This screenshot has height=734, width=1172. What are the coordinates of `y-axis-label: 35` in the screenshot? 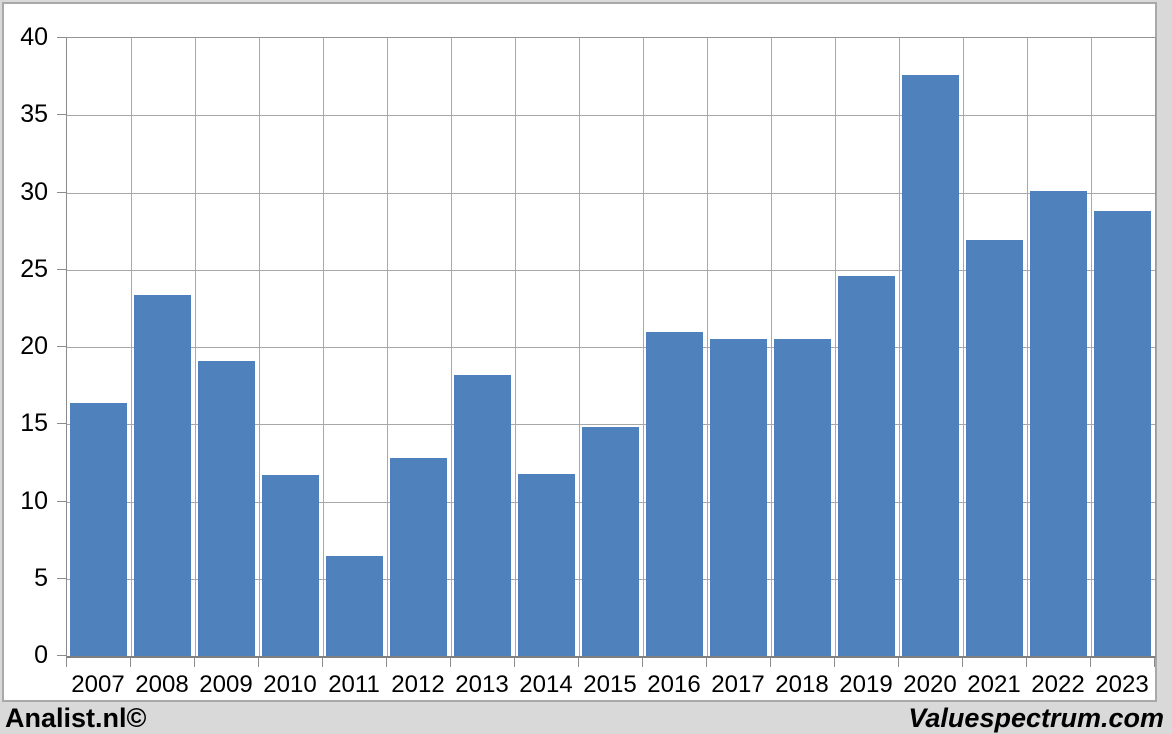 It's located at (34, 114).